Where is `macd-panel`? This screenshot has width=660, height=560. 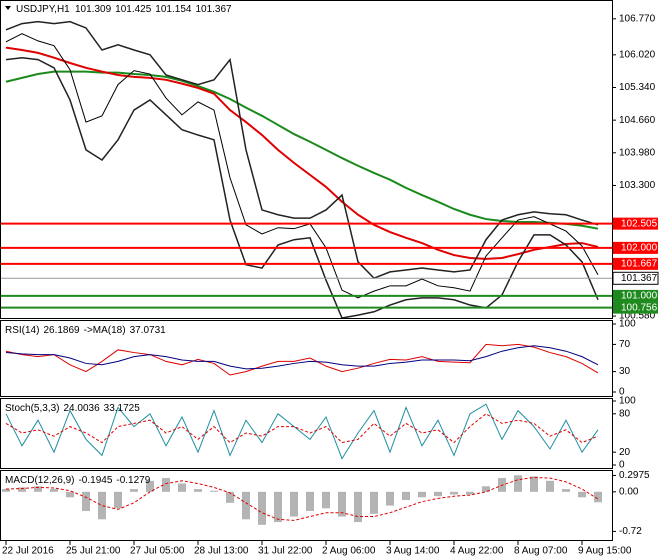
macd-panel is located at coordinates (306, 505).